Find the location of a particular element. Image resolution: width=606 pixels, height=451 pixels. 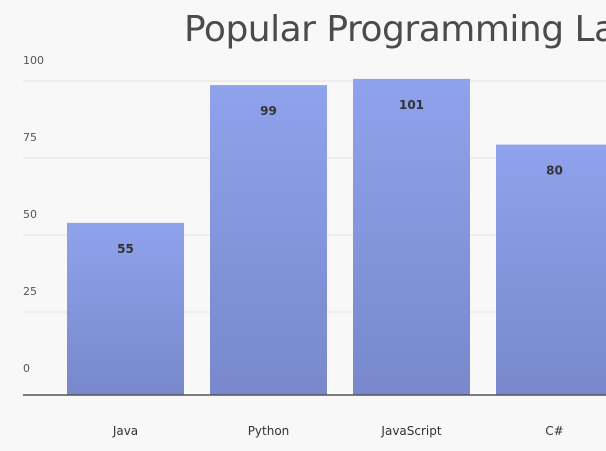

bar-javascript is located at coordinates (411, 237).